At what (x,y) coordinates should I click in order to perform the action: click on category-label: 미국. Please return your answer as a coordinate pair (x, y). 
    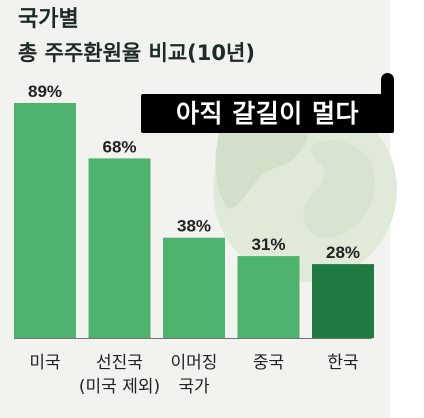
    Looking at the image, I should click on (44, 363).